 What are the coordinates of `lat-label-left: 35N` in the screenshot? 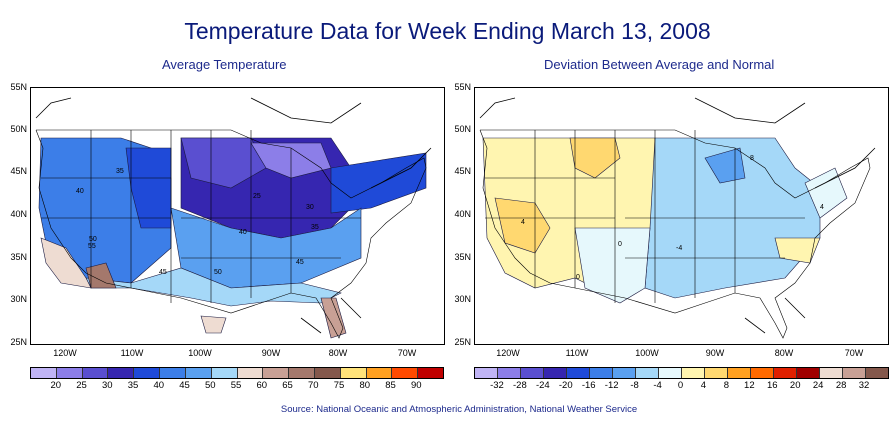 It's located at (18, 257).